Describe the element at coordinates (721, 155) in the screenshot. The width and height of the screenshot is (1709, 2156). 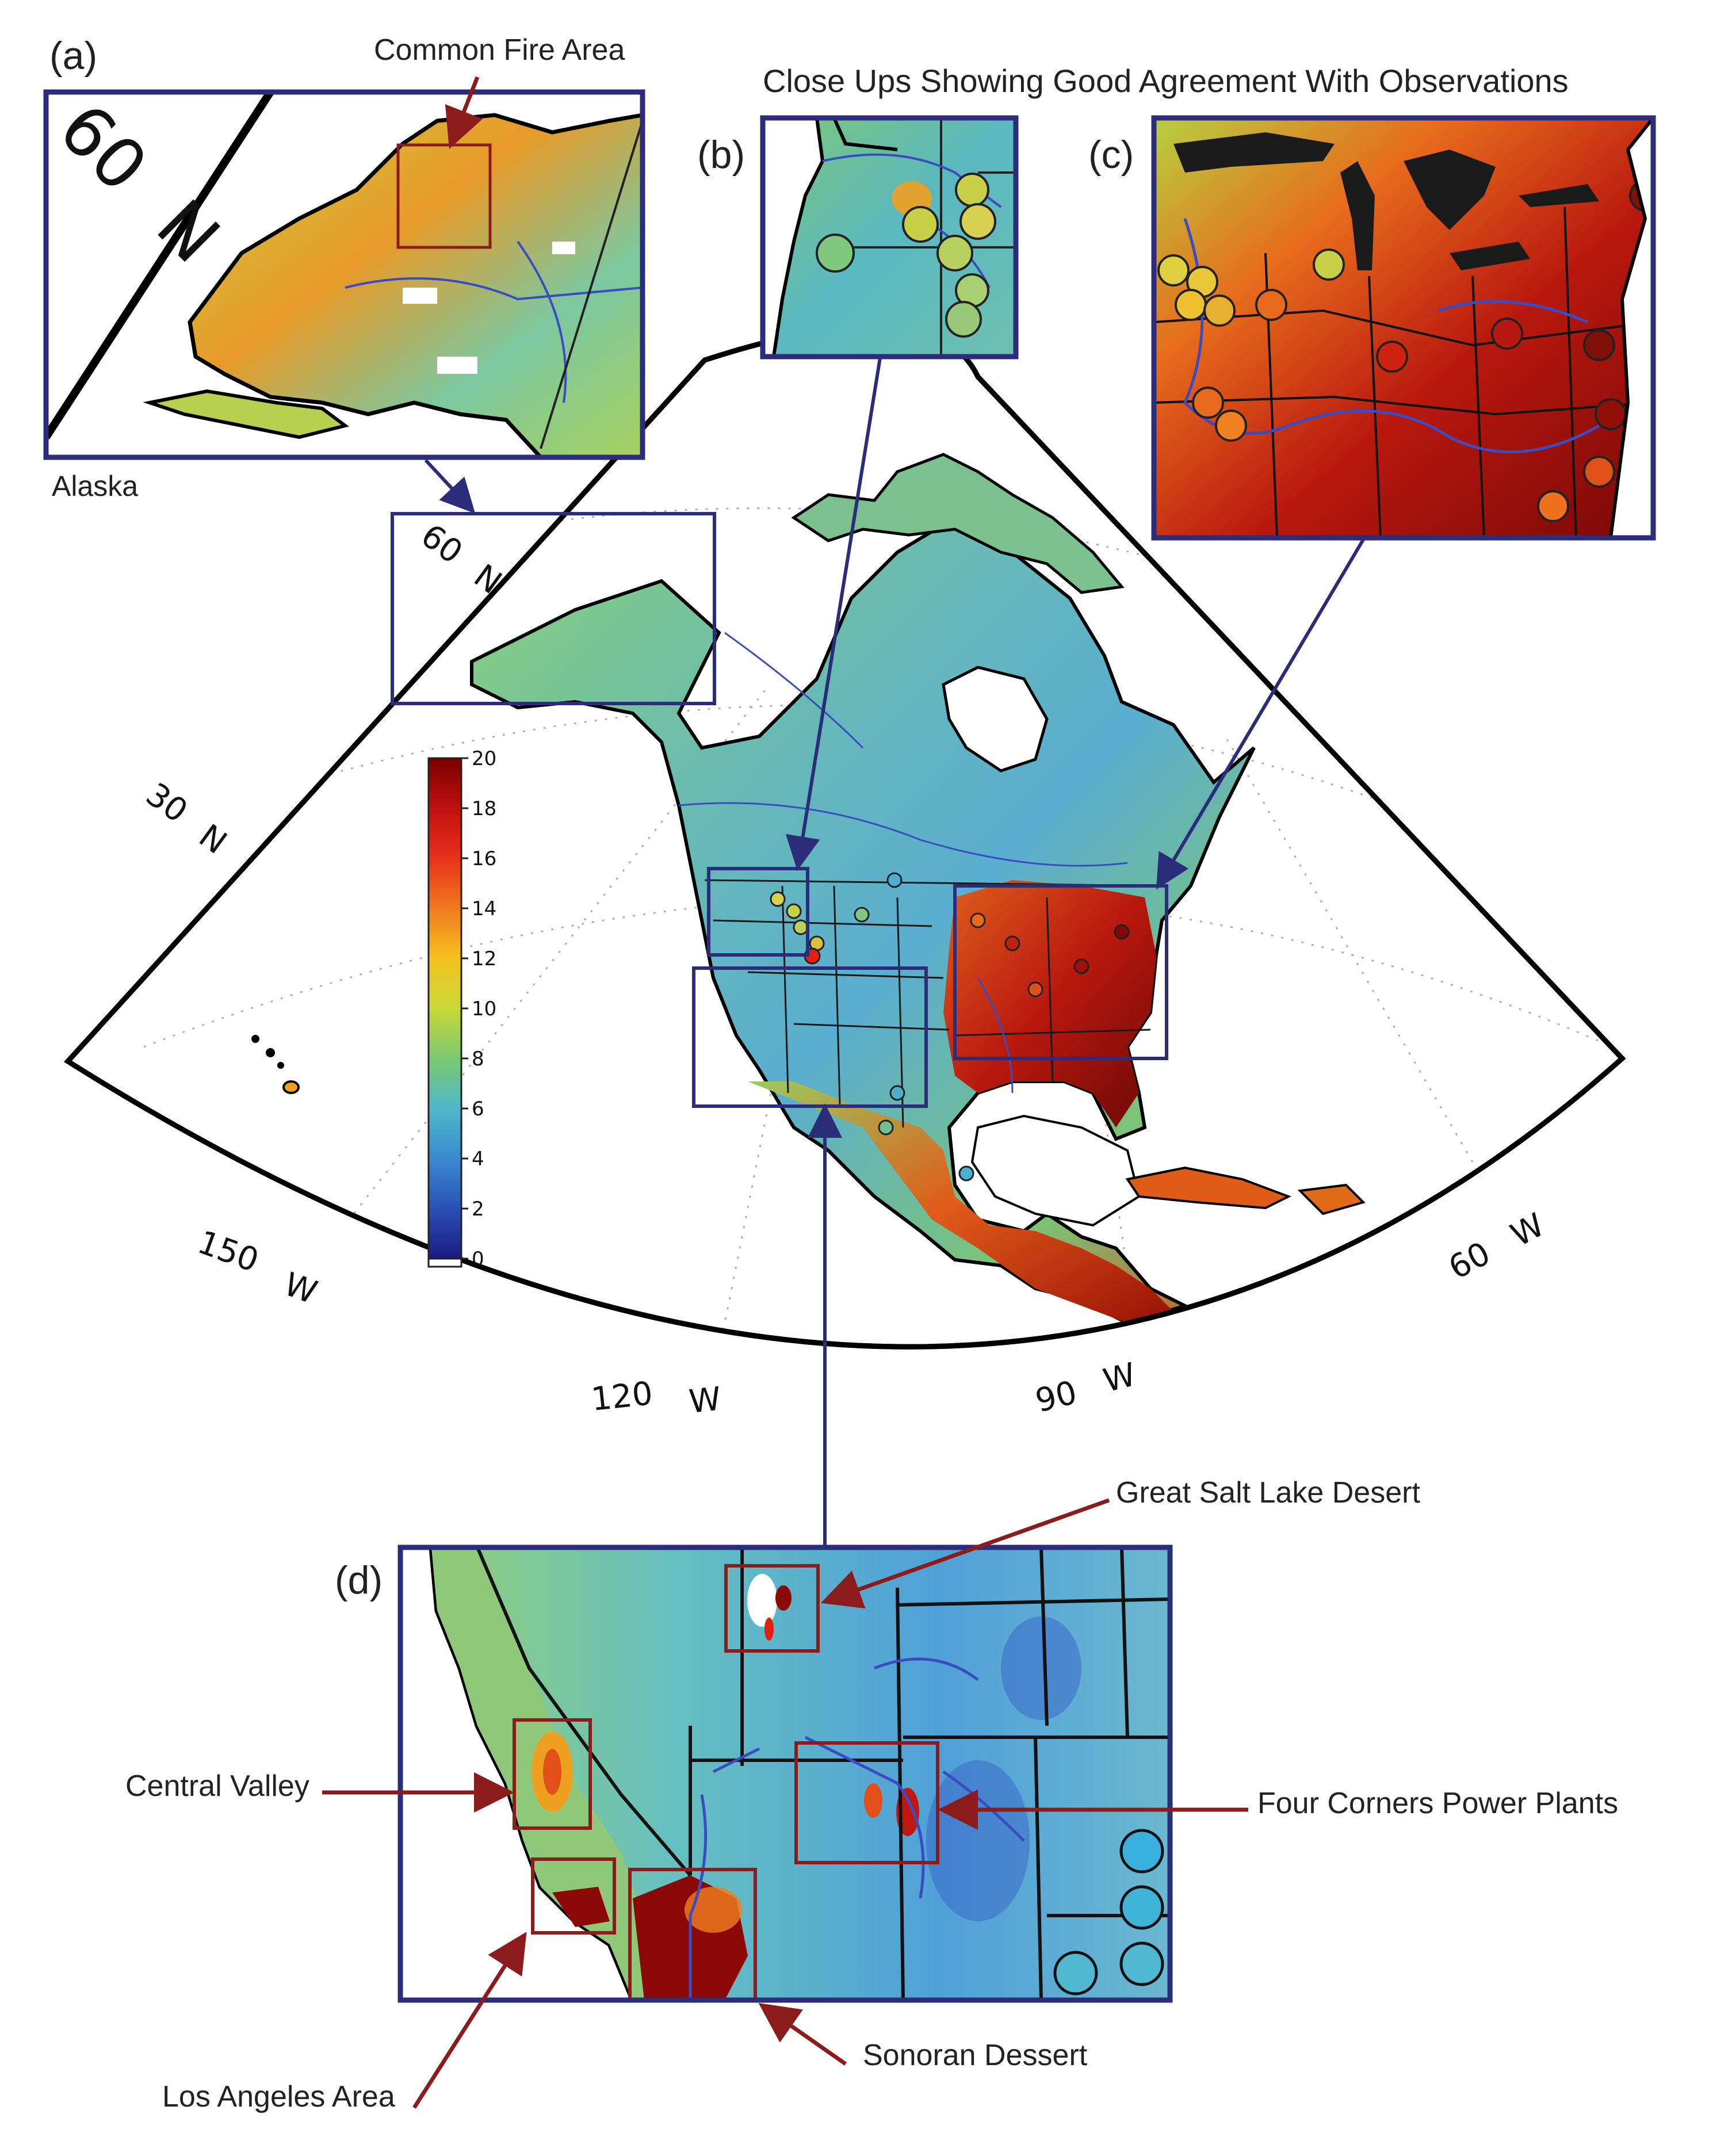
I see `panel-b-label: (b)` at that location.